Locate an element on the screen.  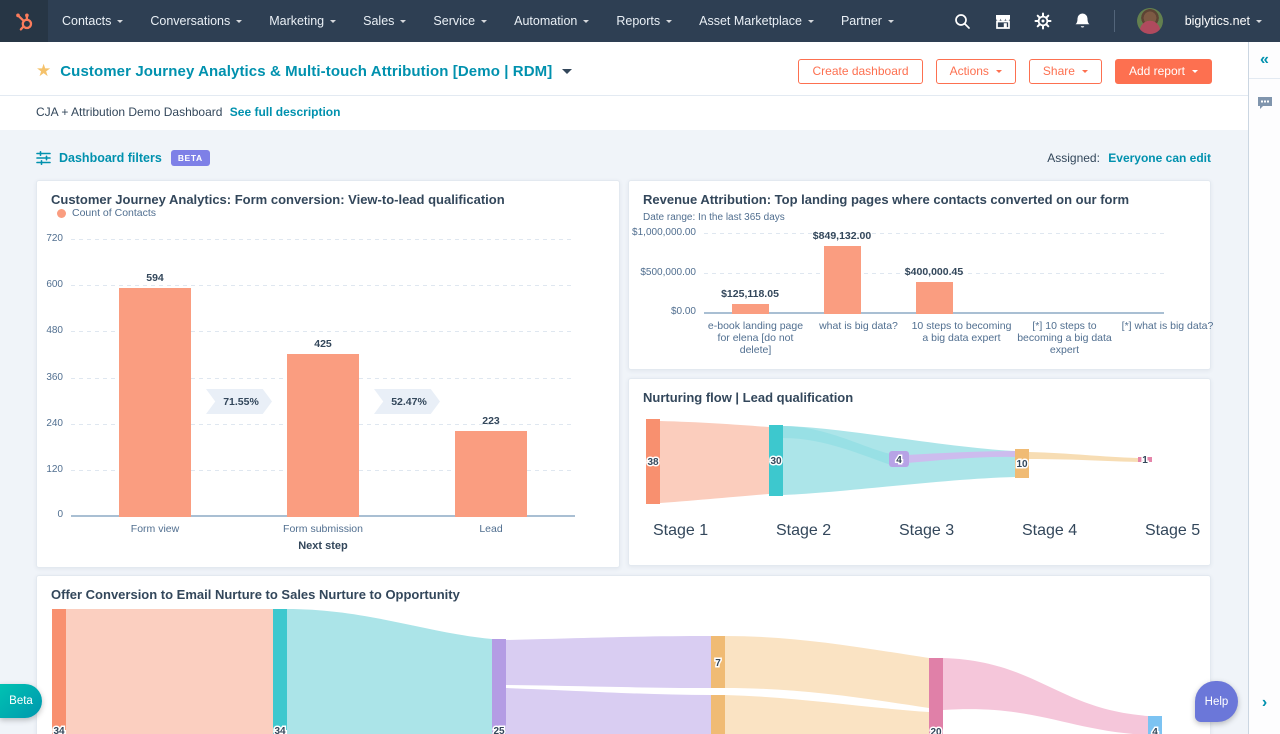
dashboard-description: CJA + Attribution Demo Dashboard is located at coordinates (129, 112).